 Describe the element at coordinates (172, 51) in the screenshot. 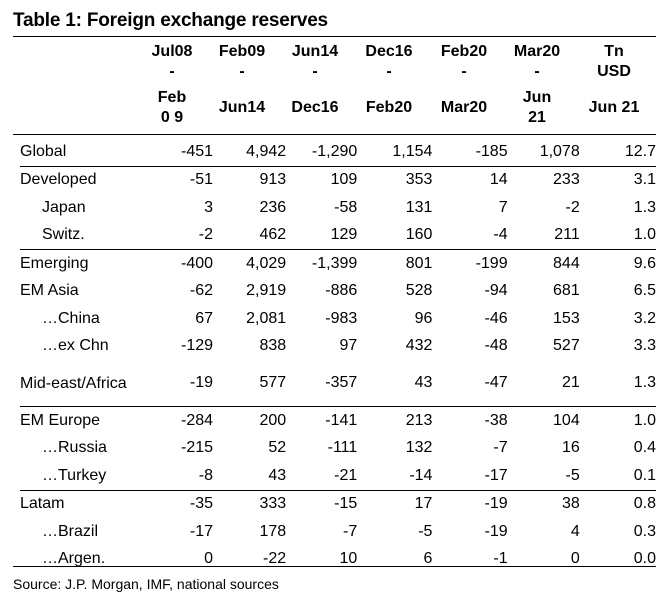

I see `col-header-1-top: Jul08` at that location.